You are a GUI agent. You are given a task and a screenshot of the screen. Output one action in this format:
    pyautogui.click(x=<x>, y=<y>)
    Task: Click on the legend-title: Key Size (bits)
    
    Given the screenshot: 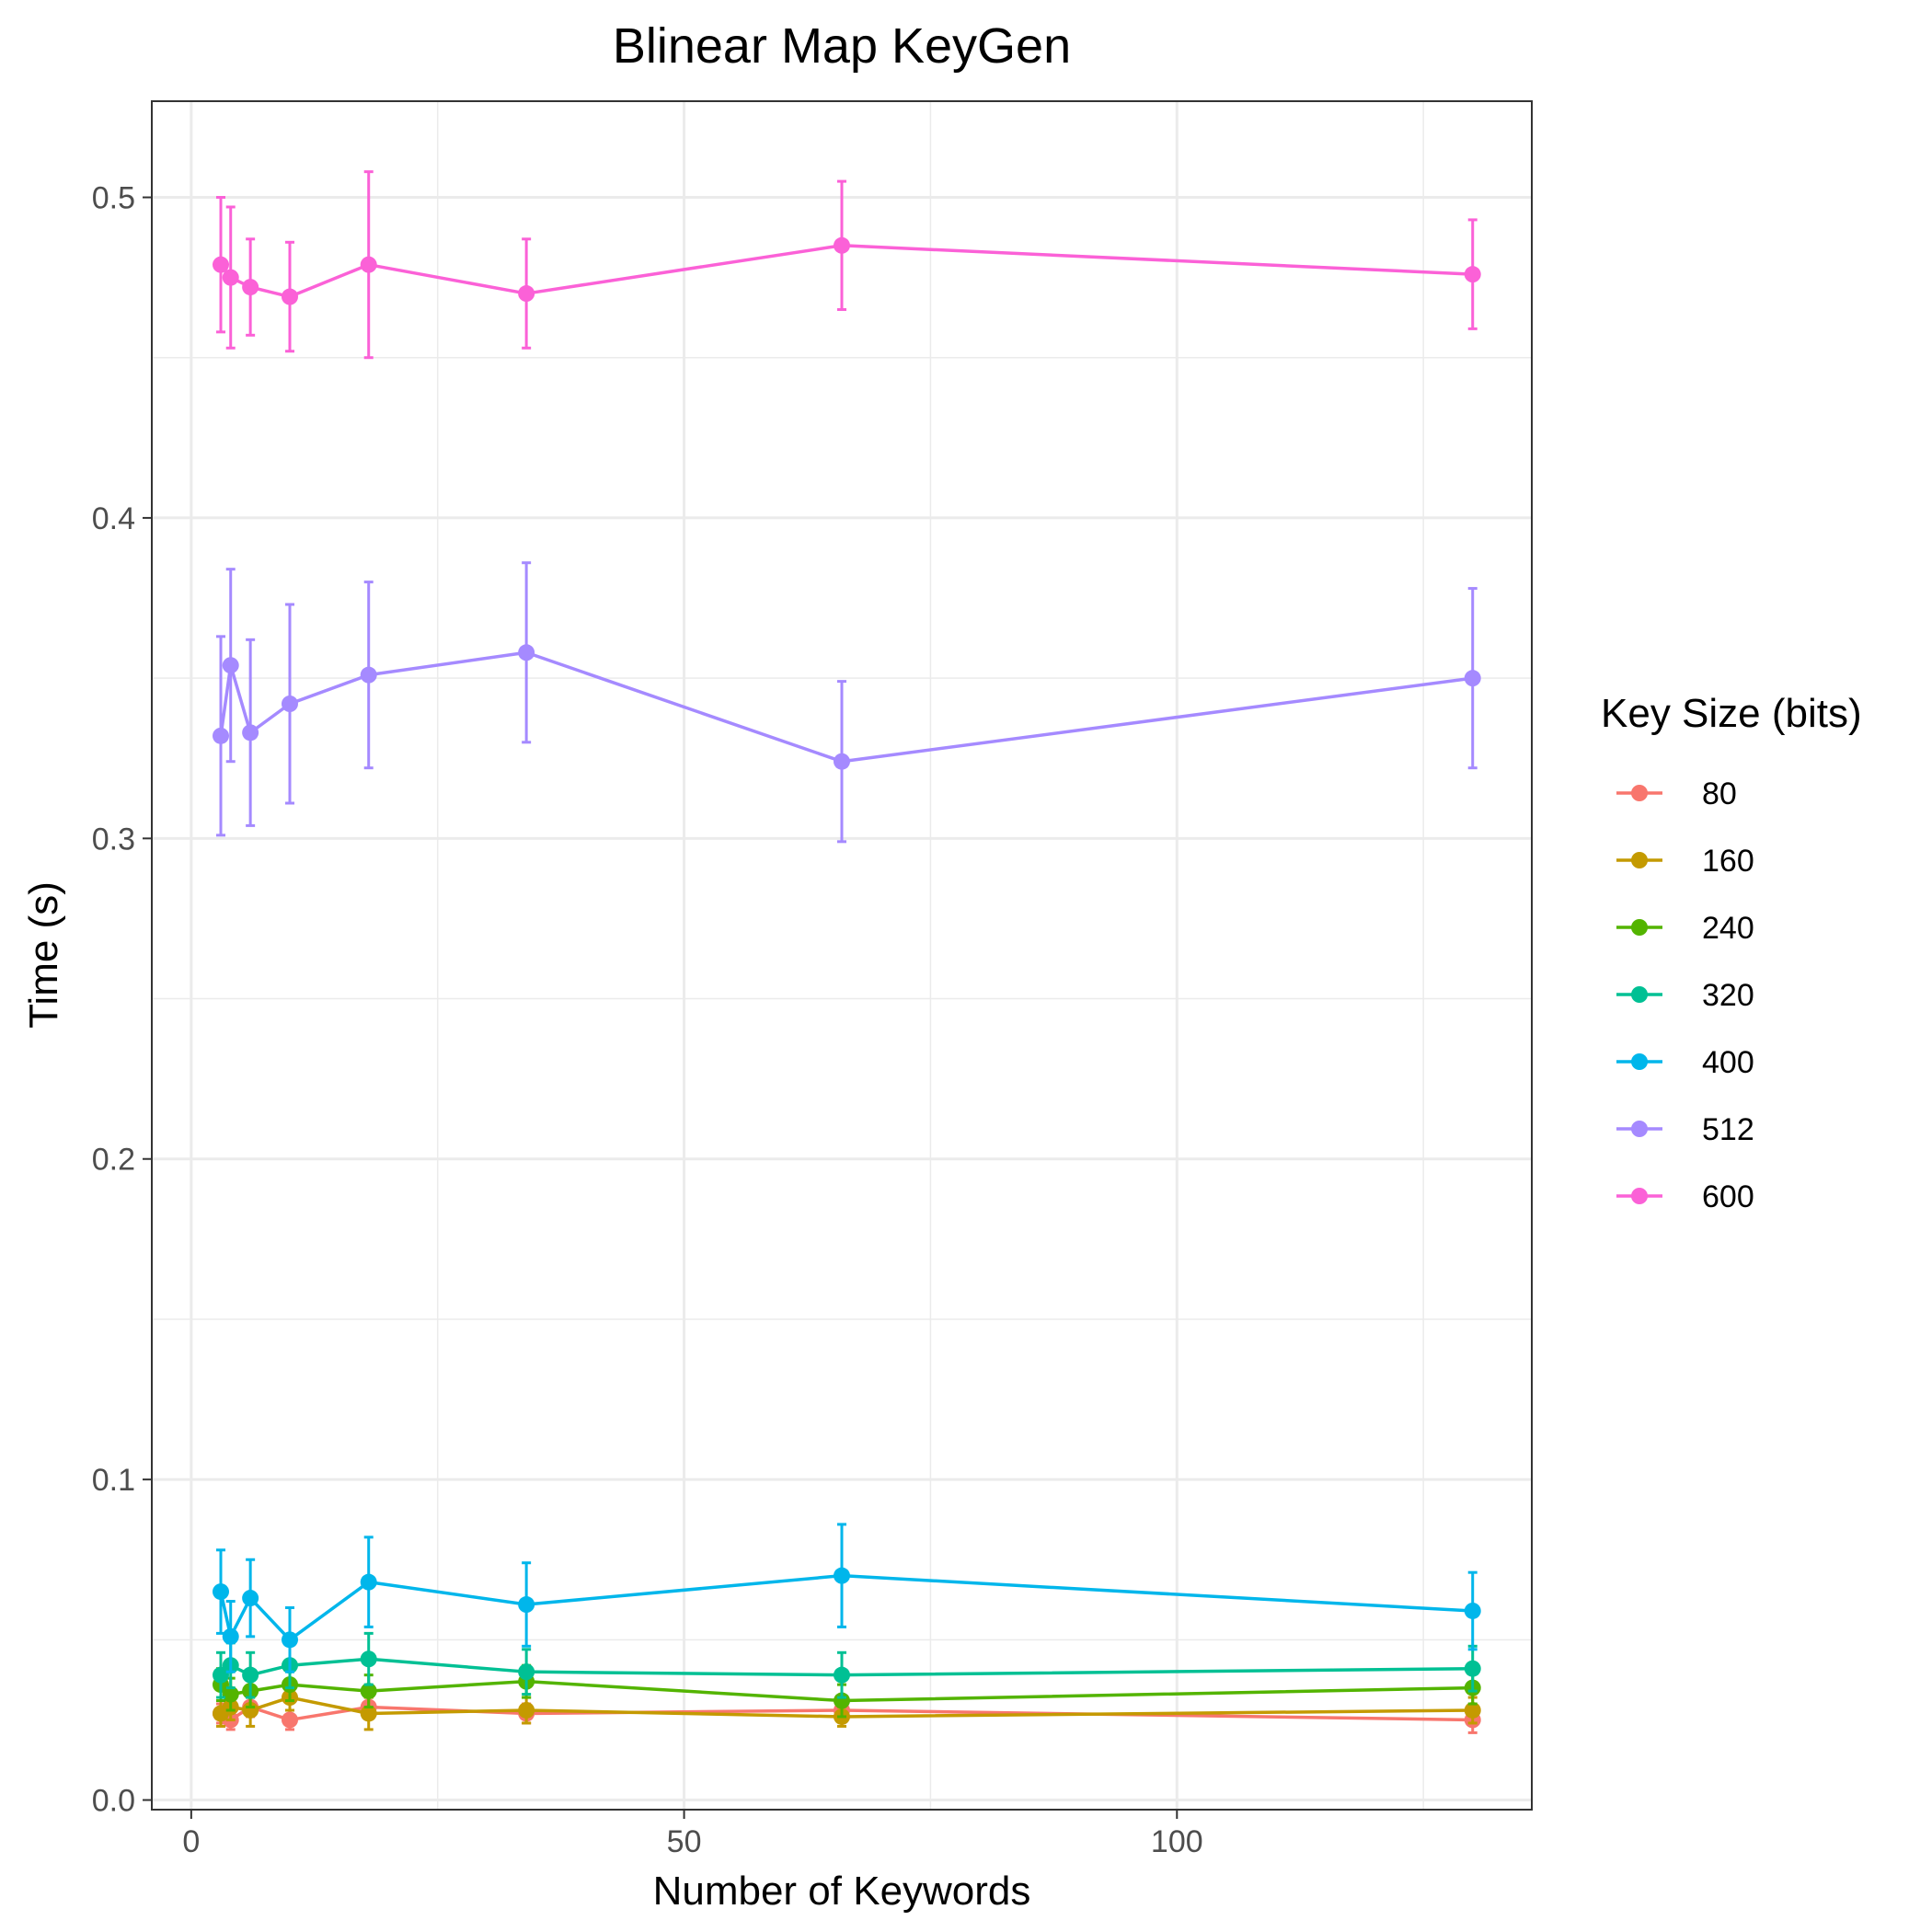 What is the action you would take?
    pyautogui.click(x=1731, y=713)
    